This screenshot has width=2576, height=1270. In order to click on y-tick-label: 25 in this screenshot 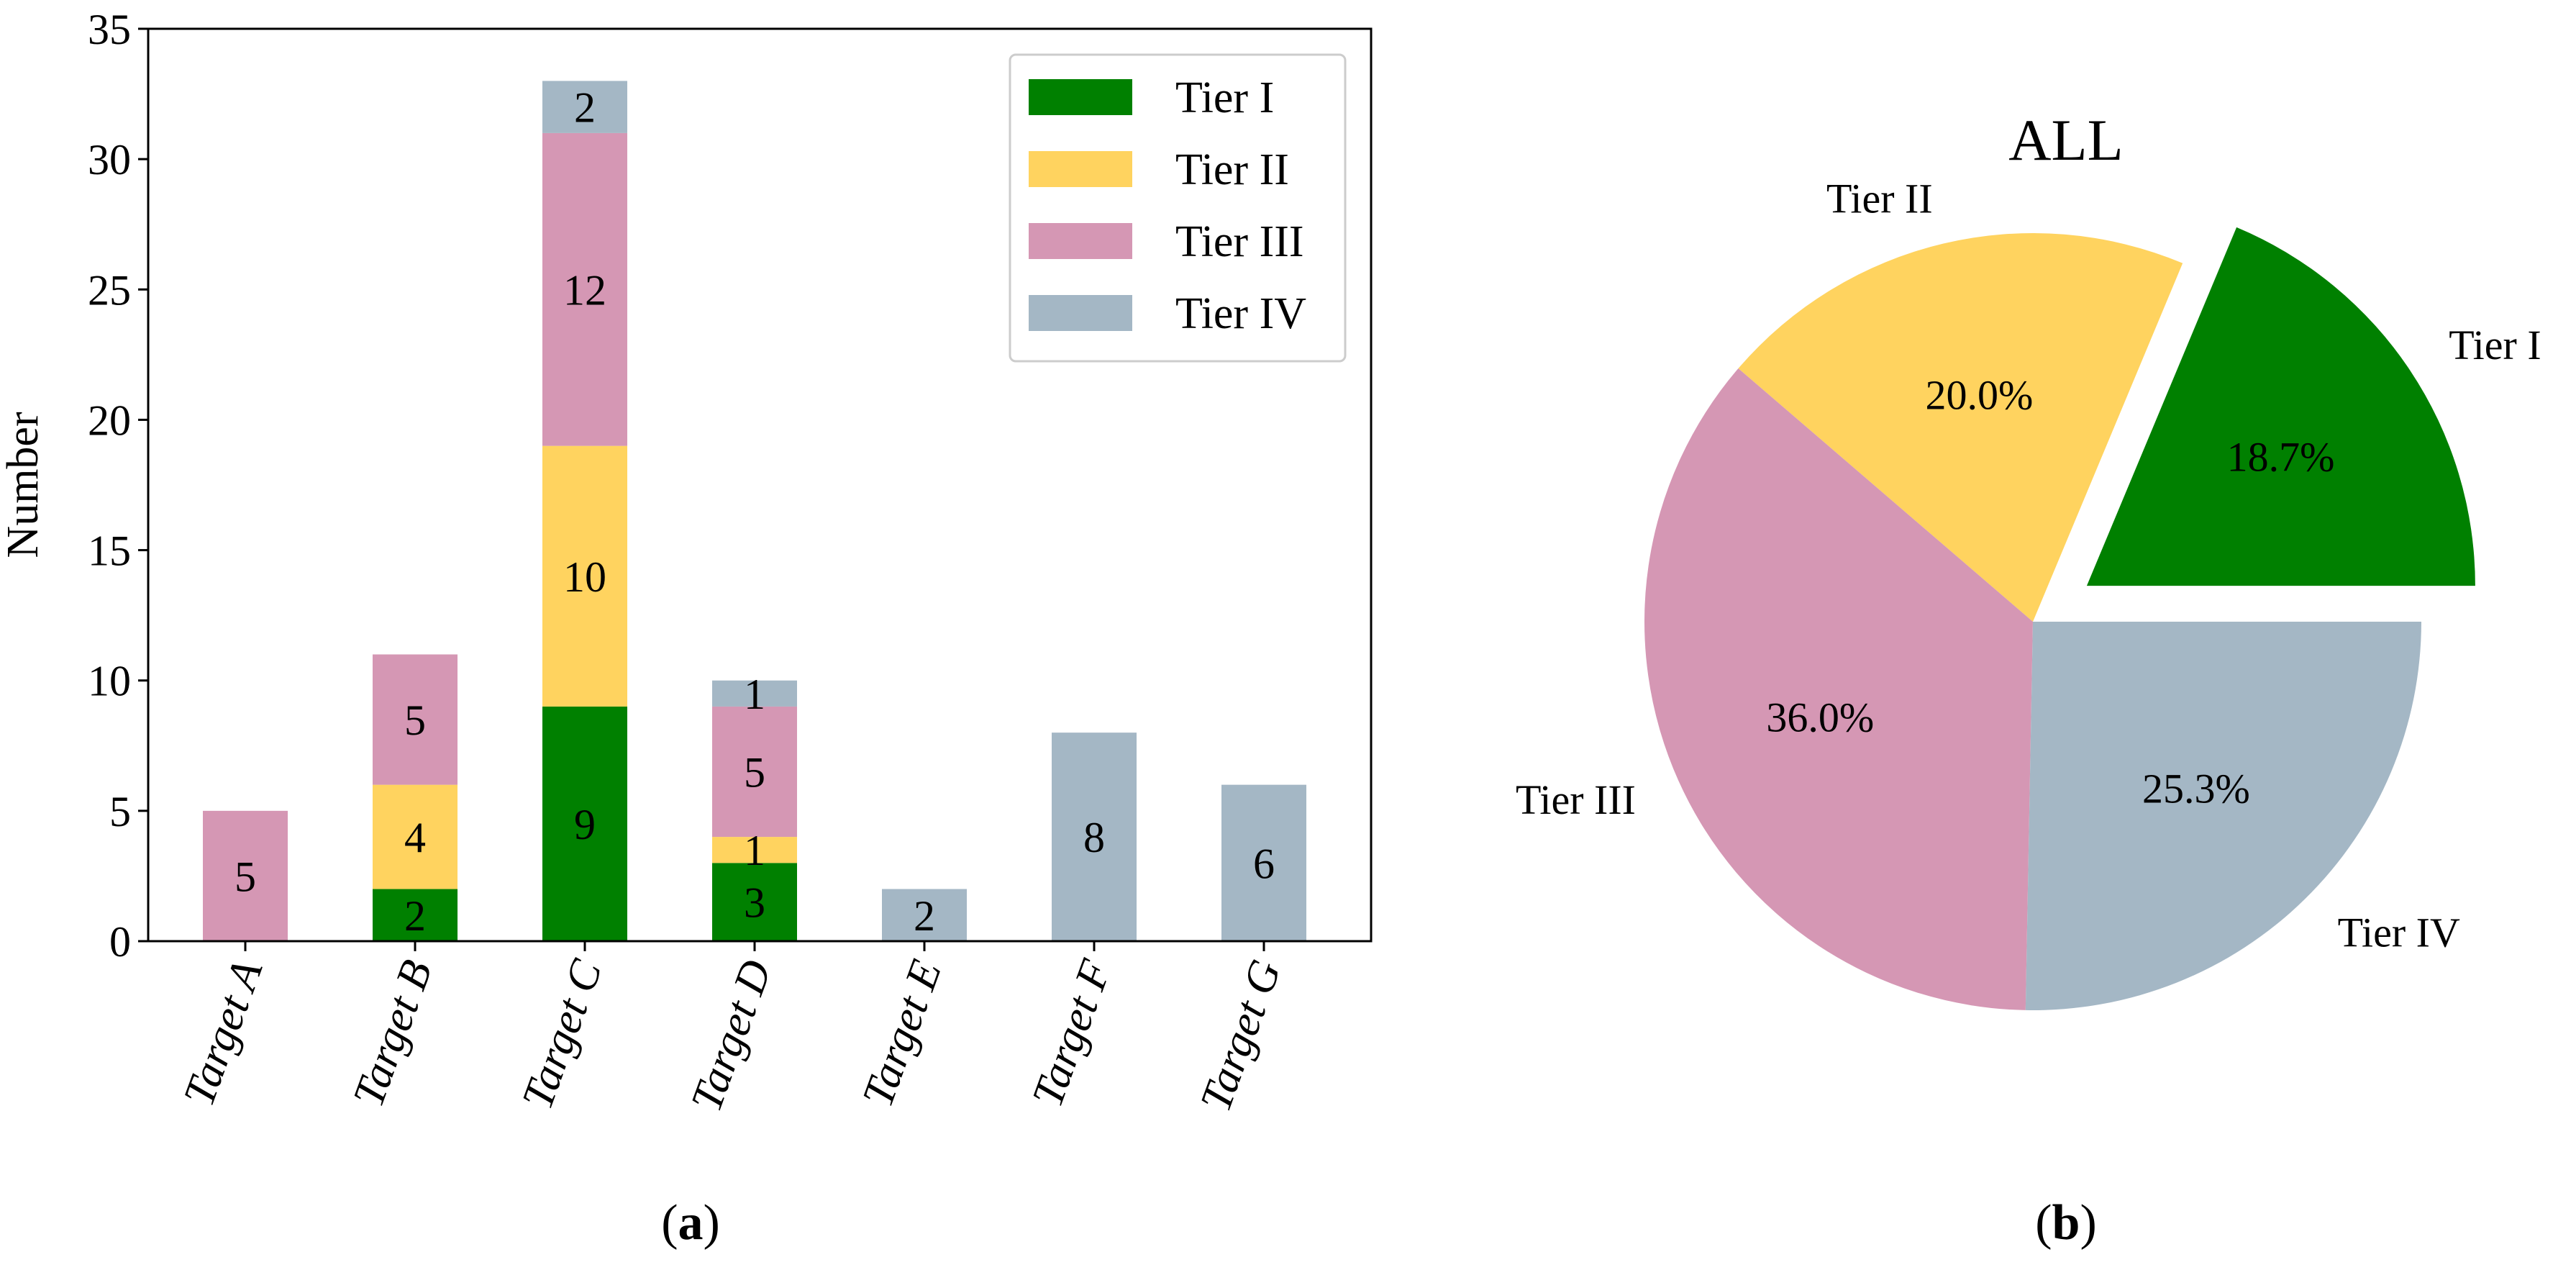, I will do `click(110, 290)`.